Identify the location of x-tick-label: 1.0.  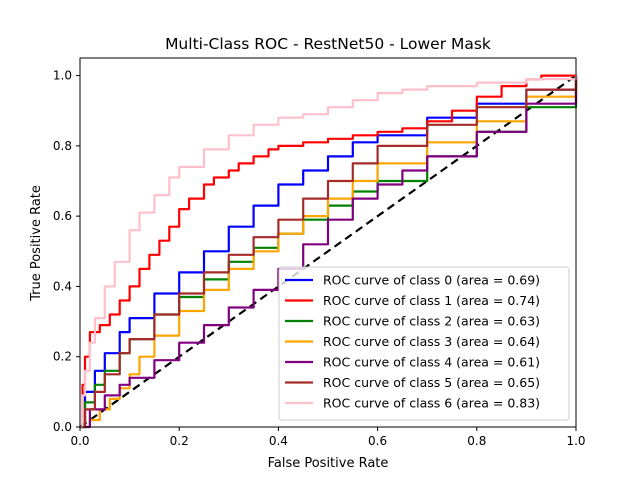
(575, 441).